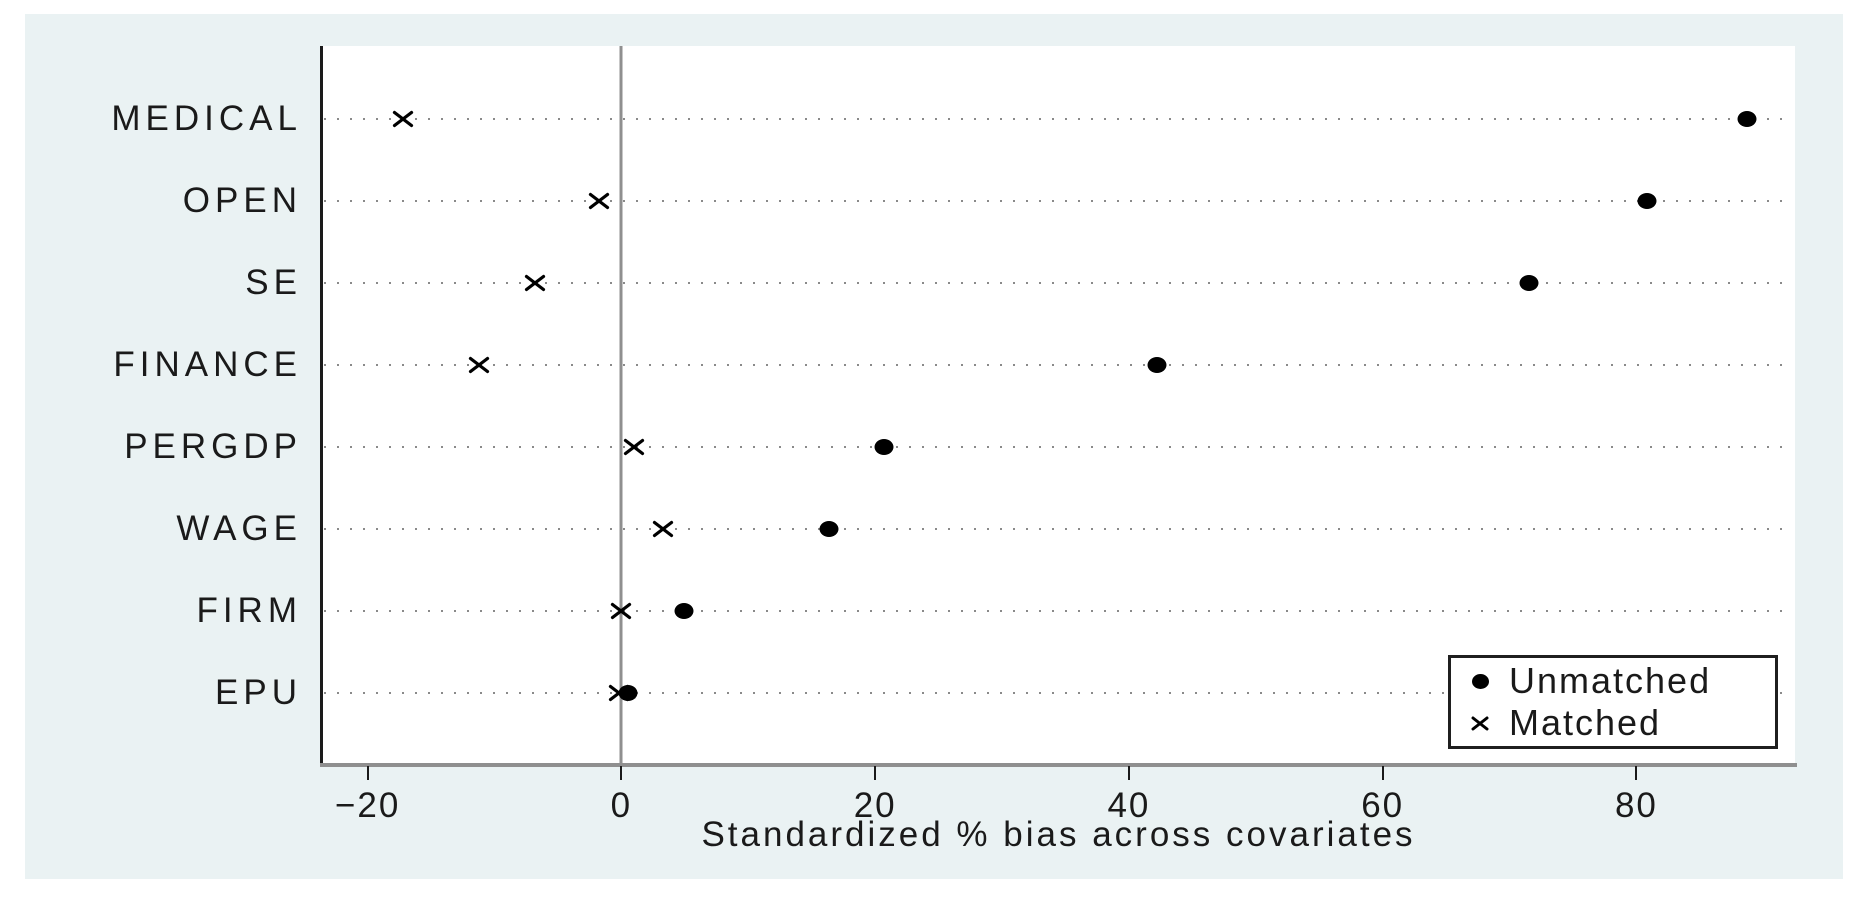  I want to click on legend-dot-icon, so click(1480, 681).